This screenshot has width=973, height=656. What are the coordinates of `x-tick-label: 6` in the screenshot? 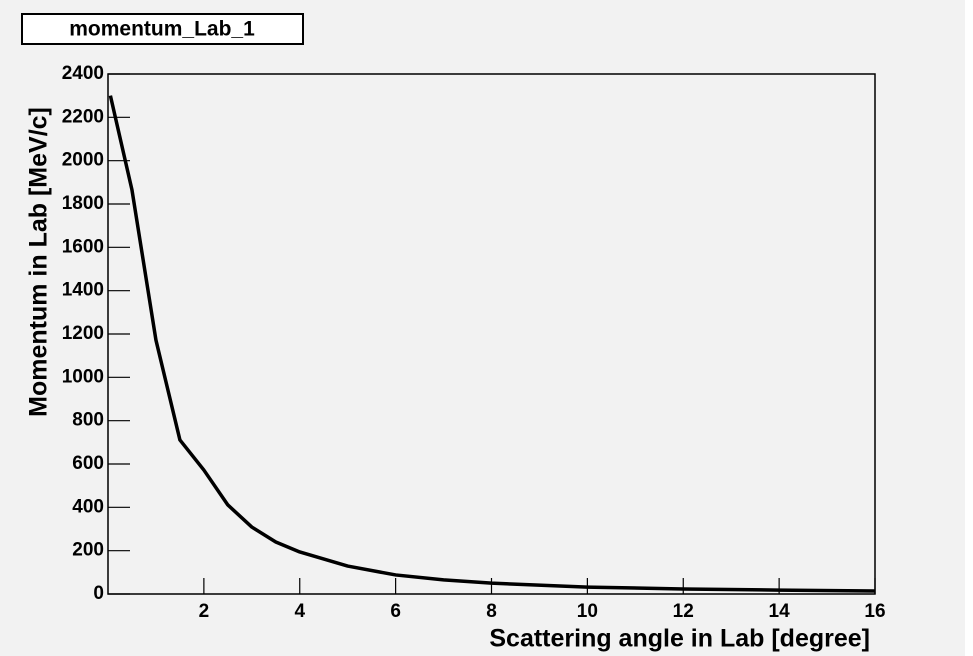 It's located at (395, 611).